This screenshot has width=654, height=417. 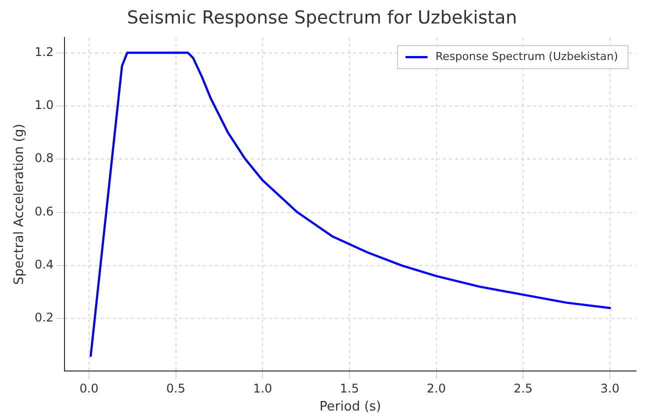 What do you see at coordinates (20, 204) in the screenshot?
I see `y-axis-title: Spectral Acceleration (g)` at bounding box center [20, 204].